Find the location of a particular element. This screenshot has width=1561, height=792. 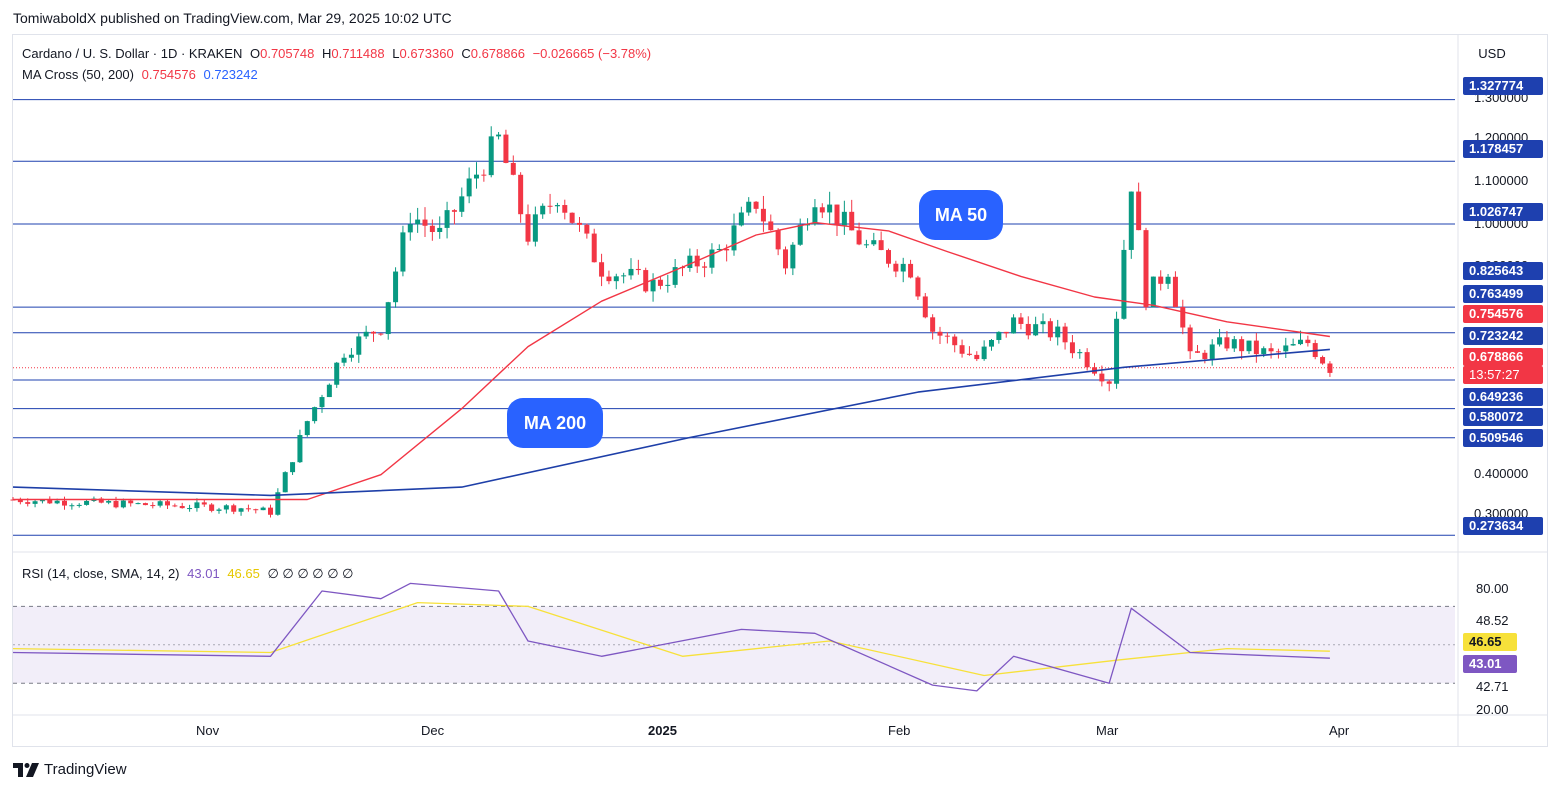

ma200-annotation: MA 200 is located at coordinates (555, 423).